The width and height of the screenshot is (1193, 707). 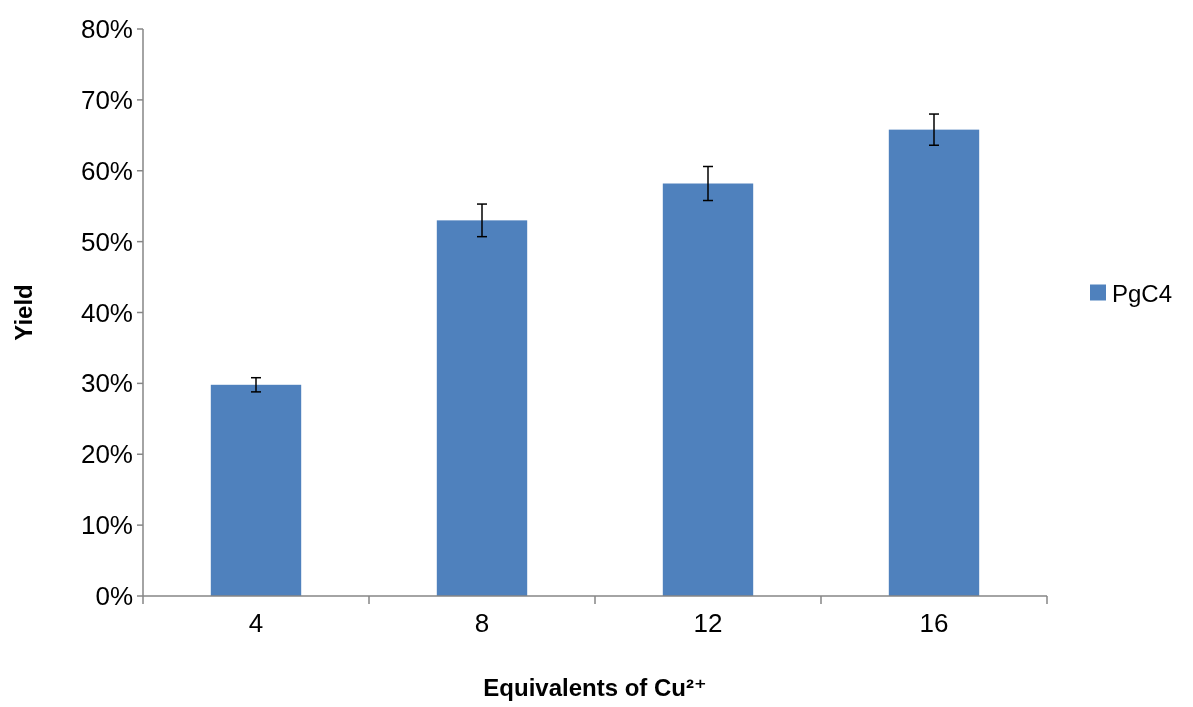 What do you see at coordinates (106, 241) in the screenshot?
I see `y-tick-label: 50%` at bounding box center [106, 241].